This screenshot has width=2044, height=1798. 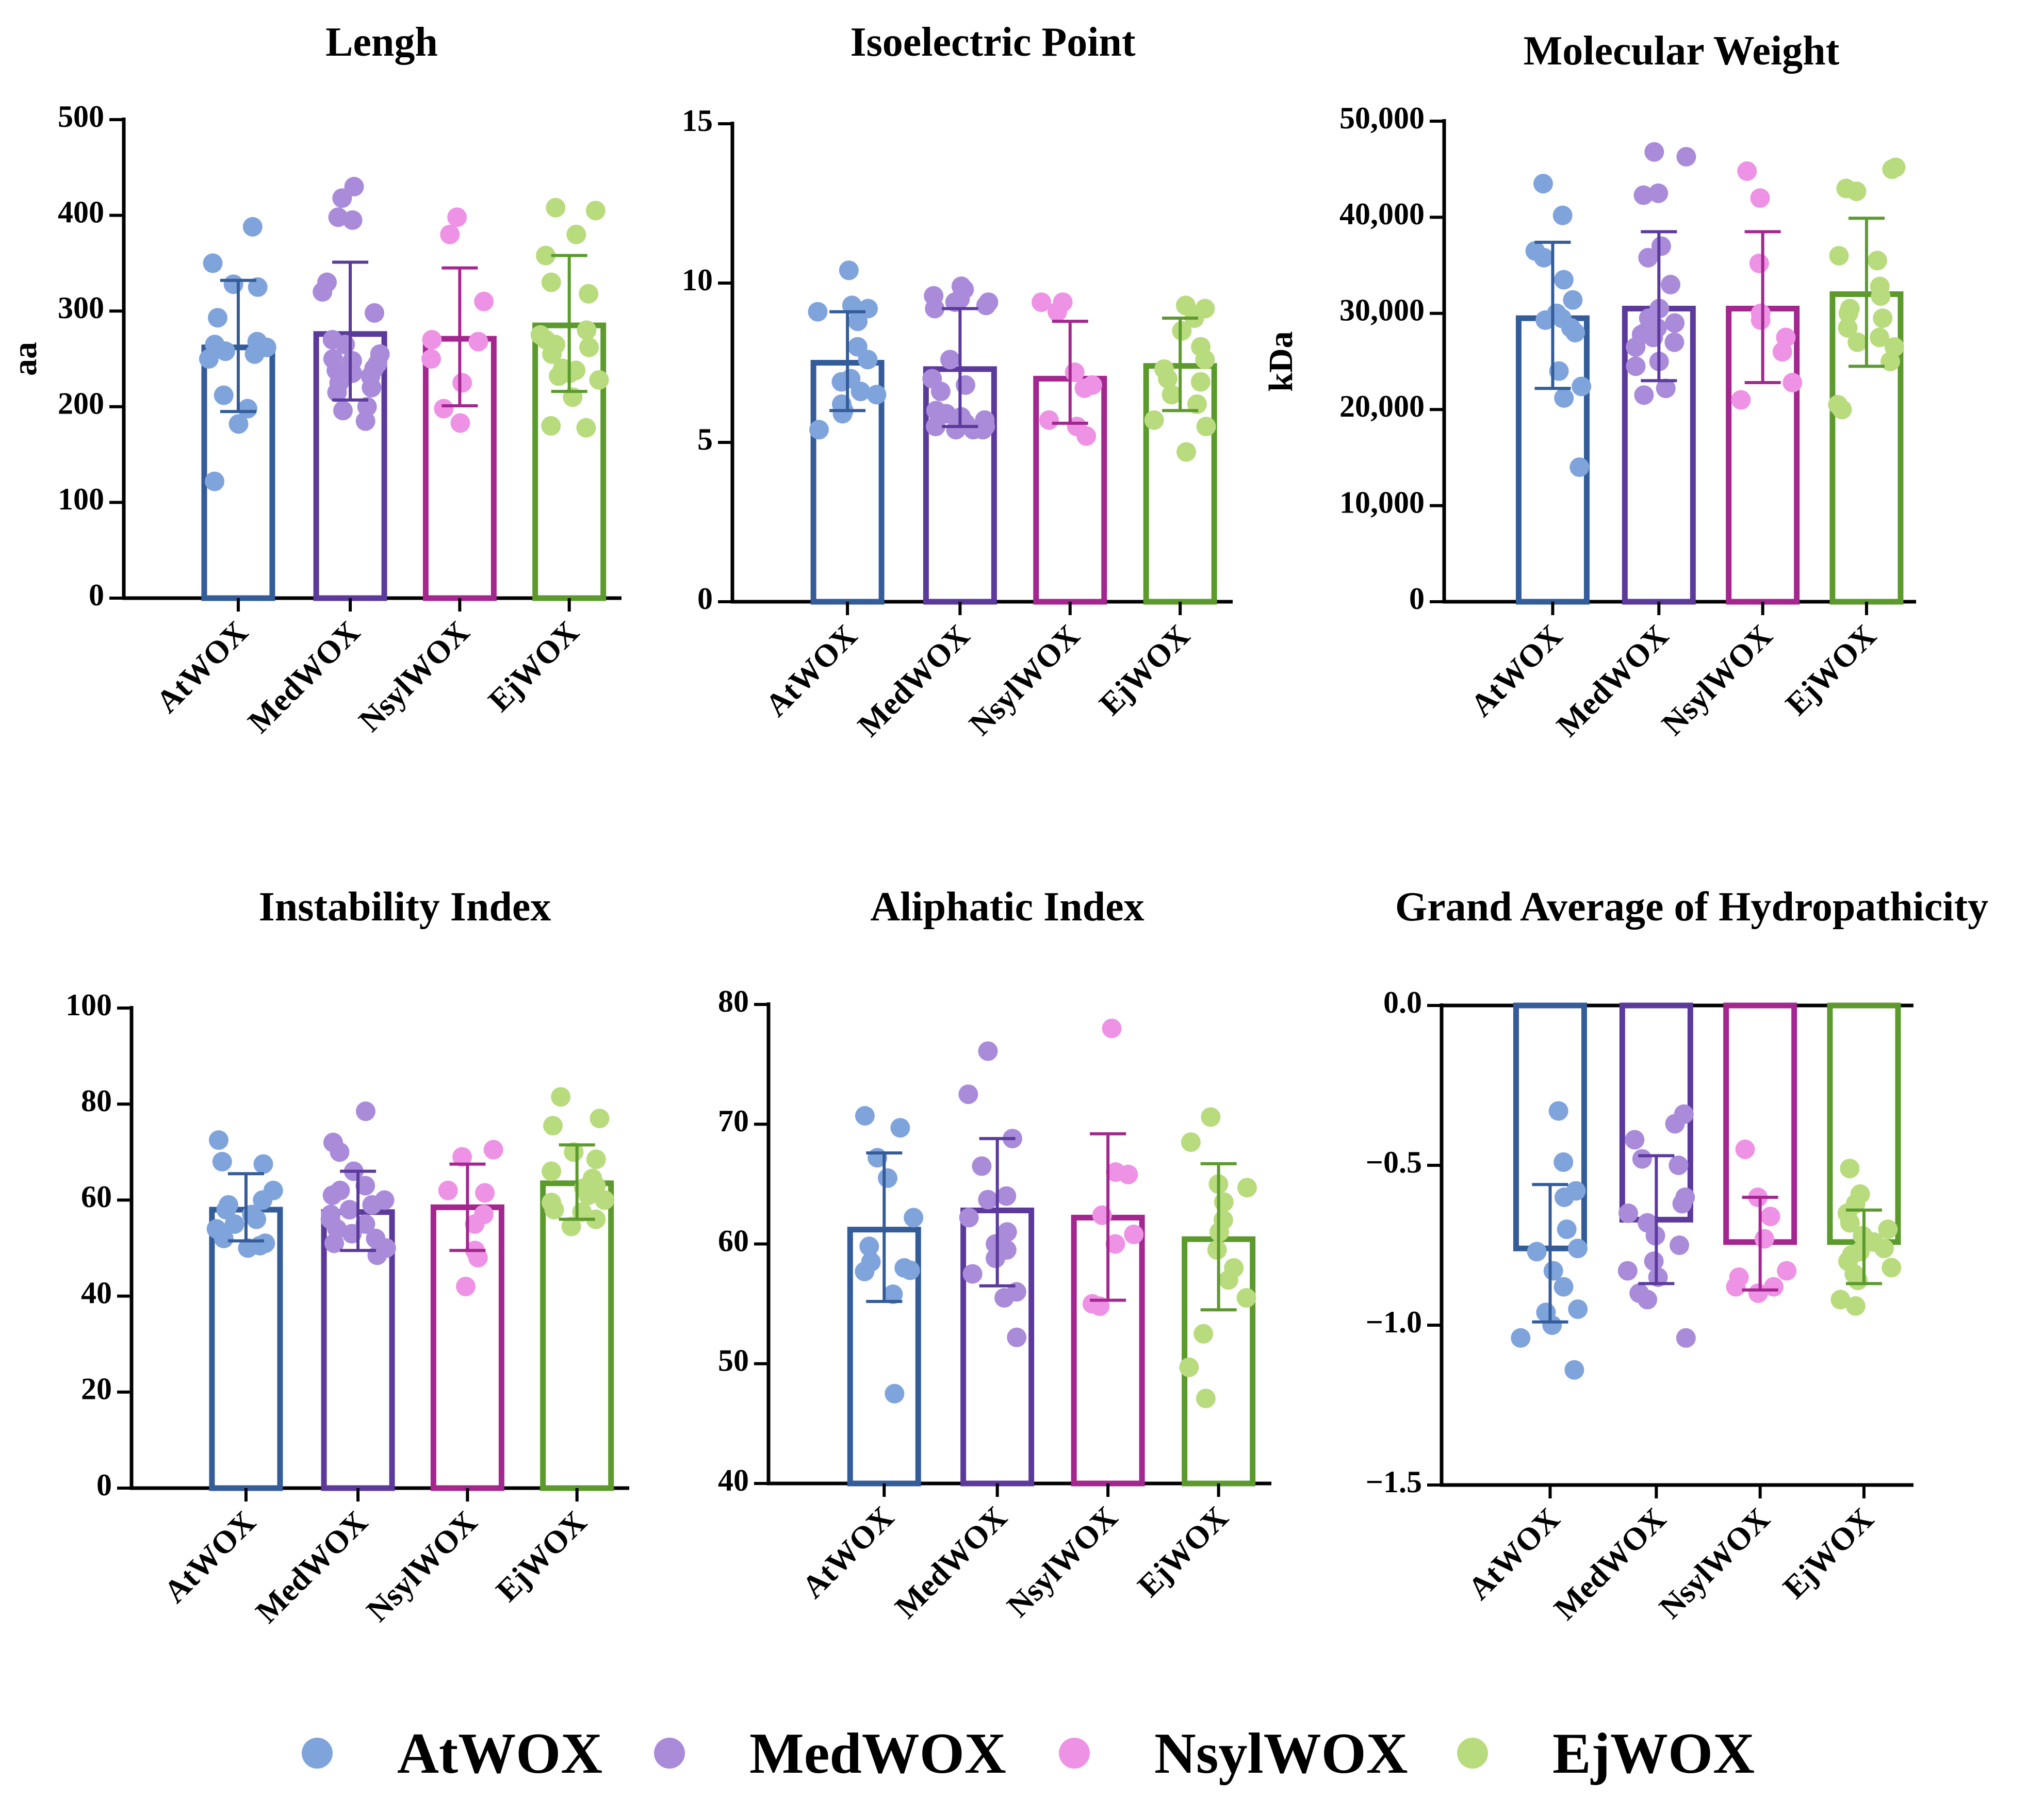 What do you see at coordinates (1007, 907) in the screenshot?
I see `chart-title: Aliphatic Index` at bounding box center [1007, 907].